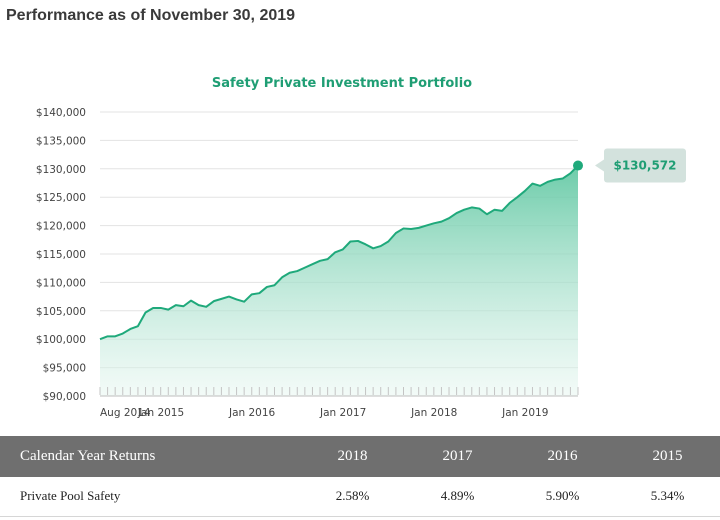 The width and height of the screenshot is (720, 520). Describe the element at coordinates (252, 413) in the screenshot. I see `x-tick-label: Jan 2016` at that location.